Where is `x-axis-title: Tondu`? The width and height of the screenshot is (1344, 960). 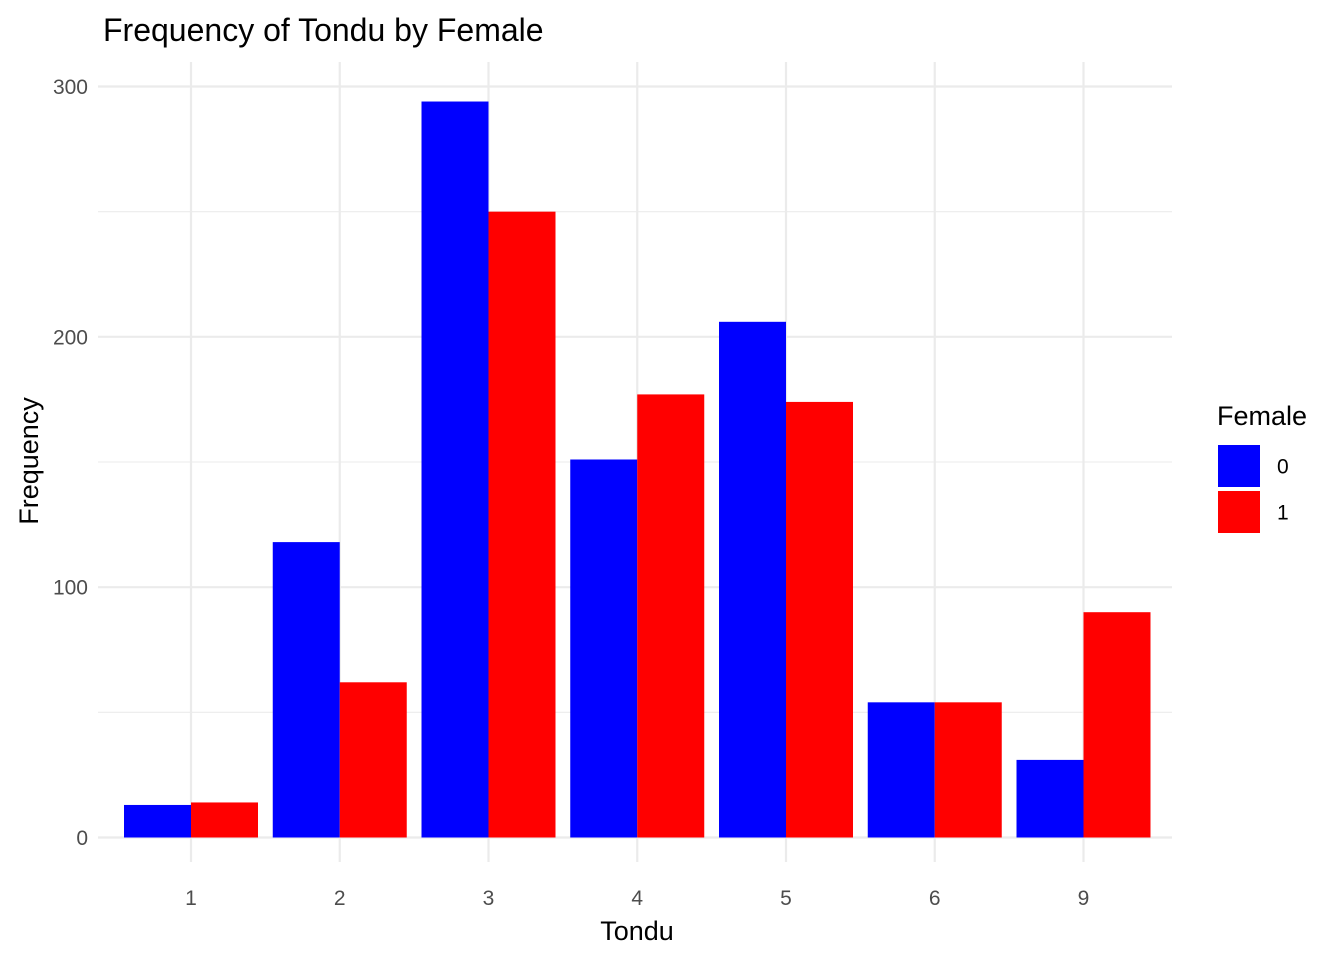
x-axis-title: Tondu is located at coordinates (637, 931).